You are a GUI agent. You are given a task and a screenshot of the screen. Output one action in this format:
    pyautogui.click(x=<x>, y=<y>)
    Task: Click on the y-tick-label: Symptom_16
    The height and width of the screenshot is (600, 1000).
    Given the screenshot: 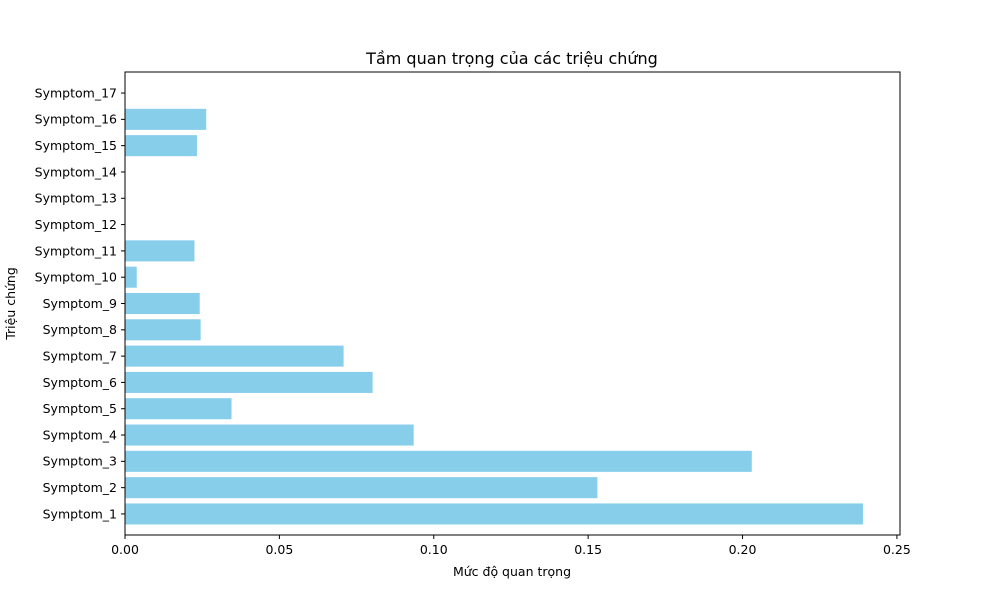 What is the action you would take?
    pyautogui.click(x=76, y=119)
    